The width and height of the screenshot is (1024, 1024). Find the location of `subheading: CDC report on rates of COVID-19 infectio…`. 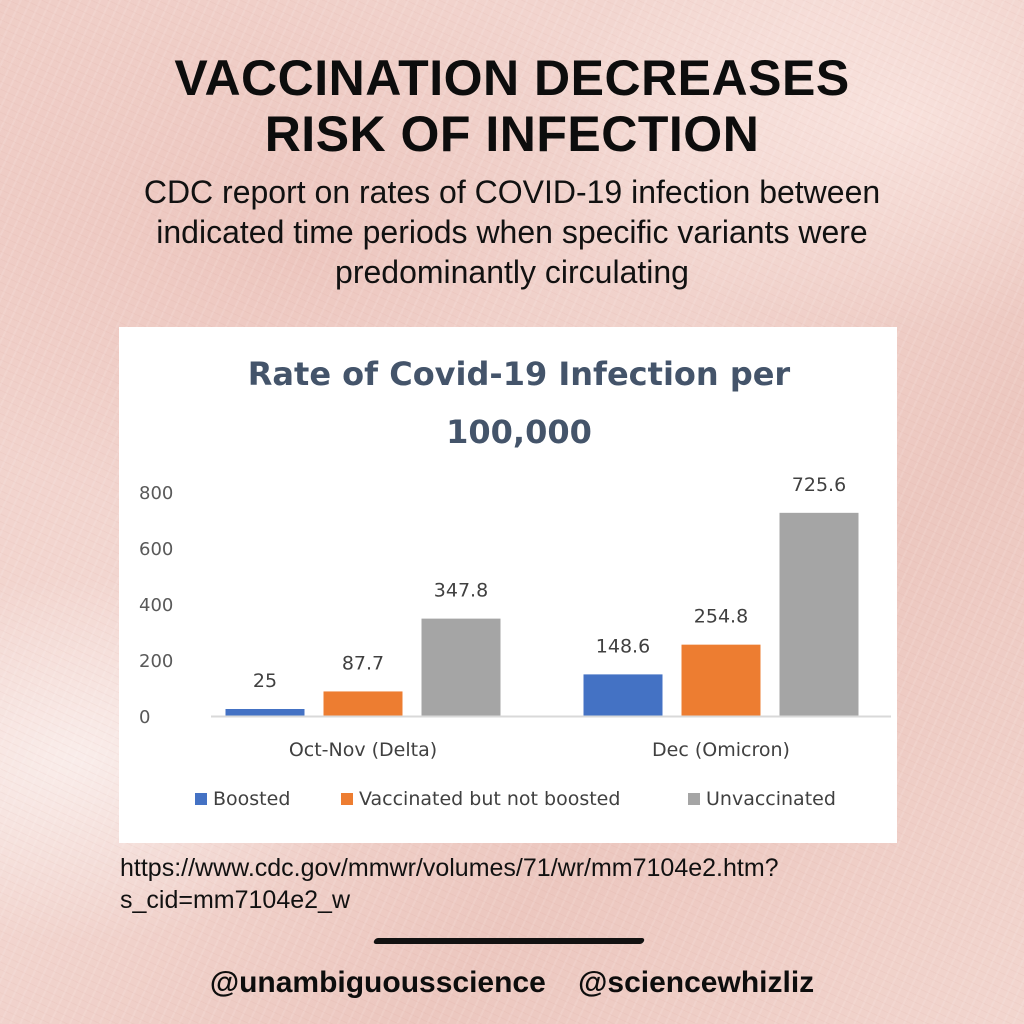

subheading: CDC report on rates of COVID-19 infectio… is located at coordinates (512, 232).